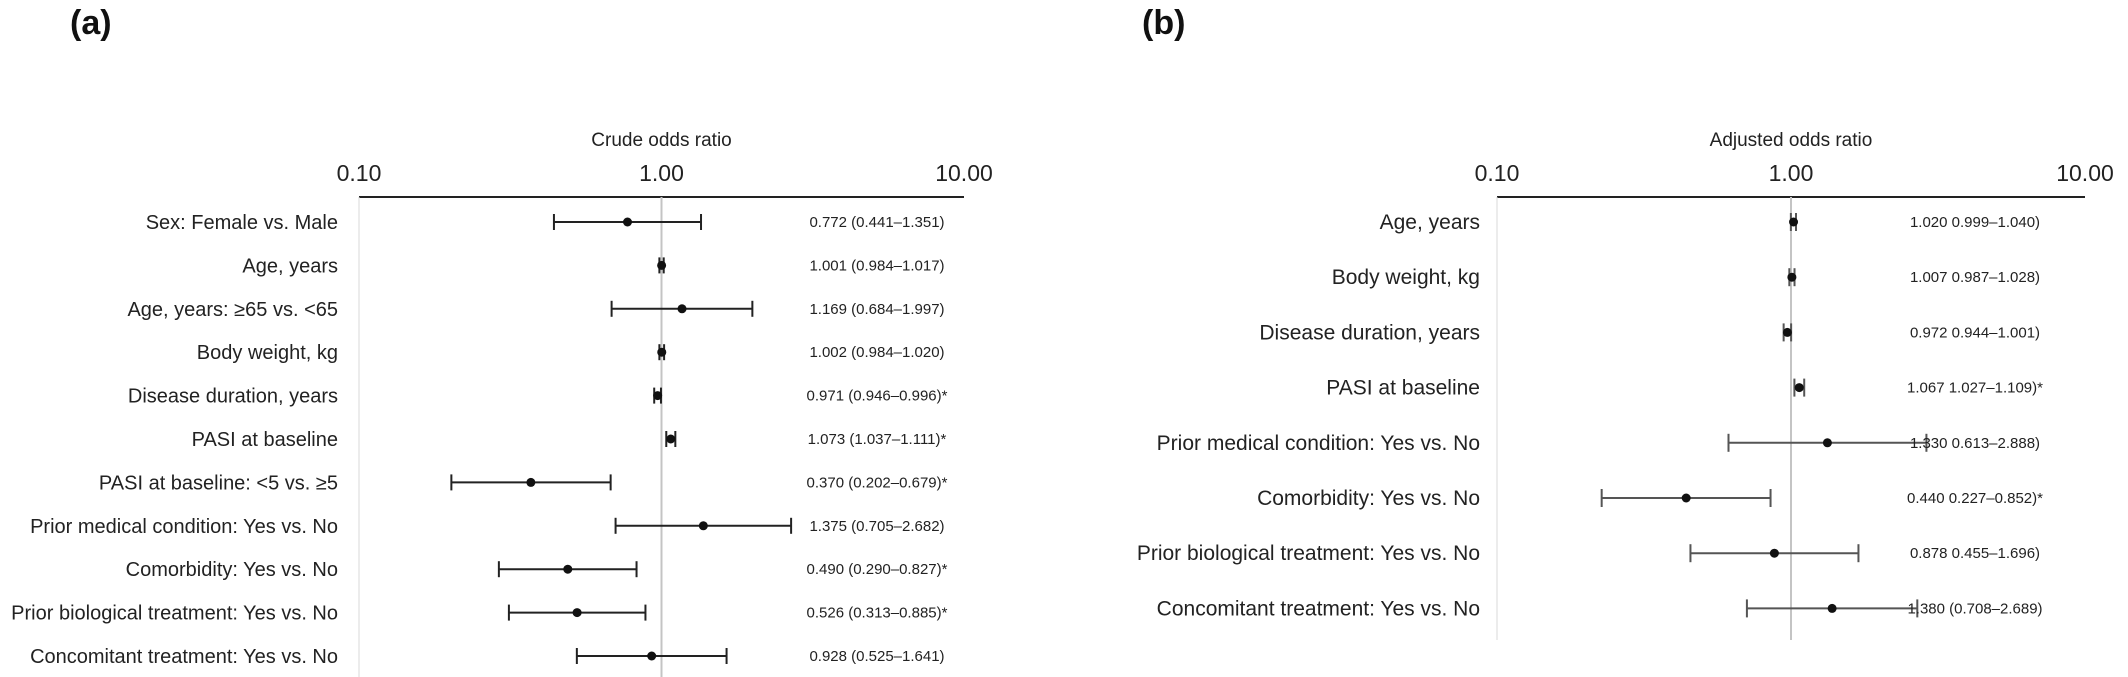 The image size is (2128, 677). What do you see at coordinates (877, 569) in the screenshot?
I see `ci-value-label: 0.490 (0.290–0.827)*` at bounding box center [877, 569].